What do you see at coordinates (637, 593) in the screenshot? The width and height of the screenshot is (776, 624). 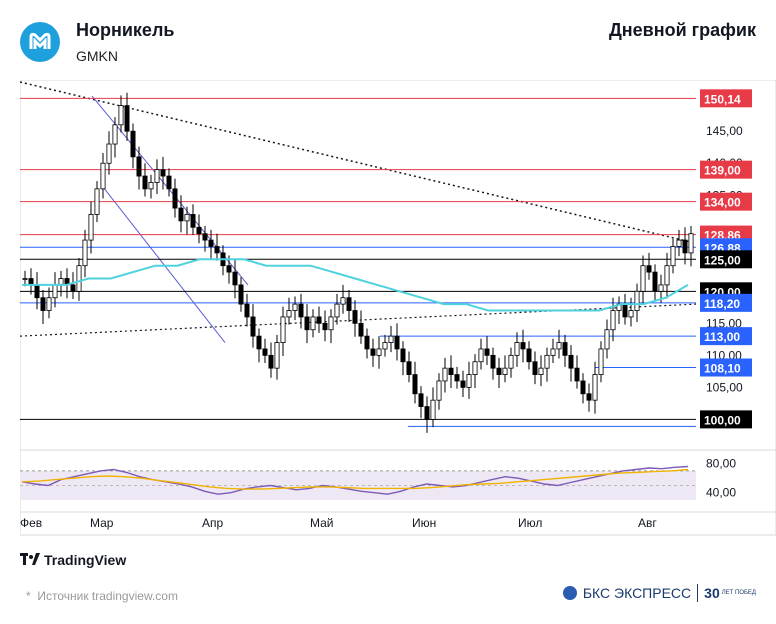 I see `bks-brand-name: БКС ЭКСПРЕСС` at bounding box center [637, 593].